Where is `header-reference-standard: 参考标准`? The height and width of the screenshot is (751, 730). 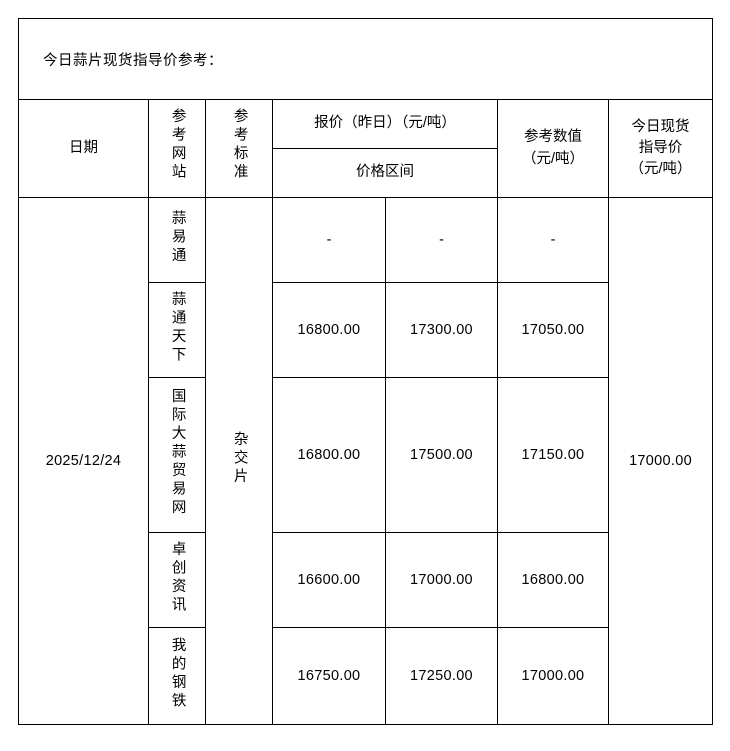
header-reference-standard: 参考标准 is located at coordinates (239, 148).